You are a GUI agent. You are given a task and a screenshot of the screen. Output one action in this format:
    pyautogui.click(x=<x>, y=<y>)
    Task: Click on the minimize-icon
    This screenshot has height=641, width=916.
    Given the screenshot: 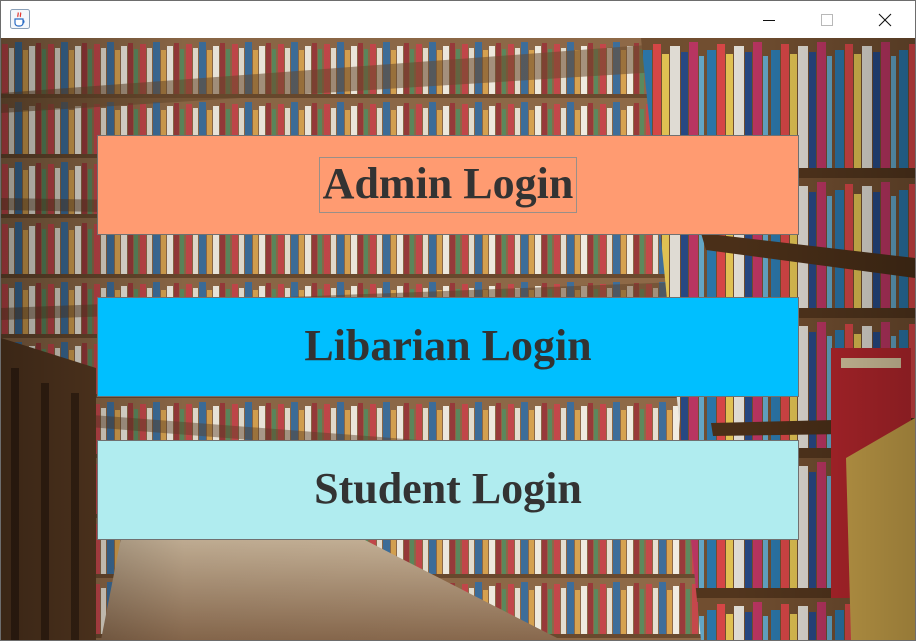 What is the action you would take?
    pyautogui.click(x=769, y=20)
    